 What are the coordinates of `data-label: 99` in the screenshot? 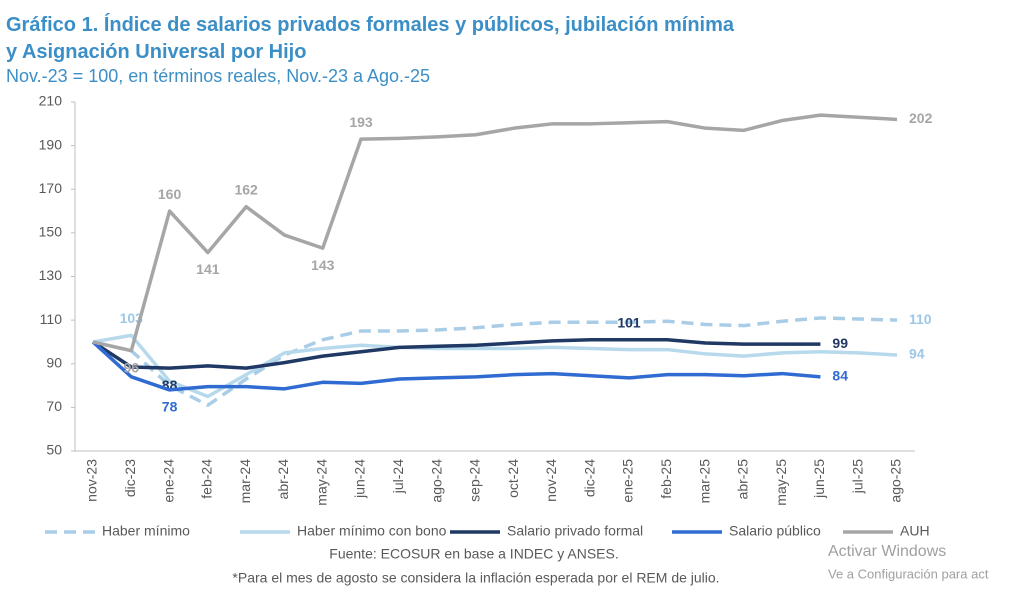 It's located at (840, 343).